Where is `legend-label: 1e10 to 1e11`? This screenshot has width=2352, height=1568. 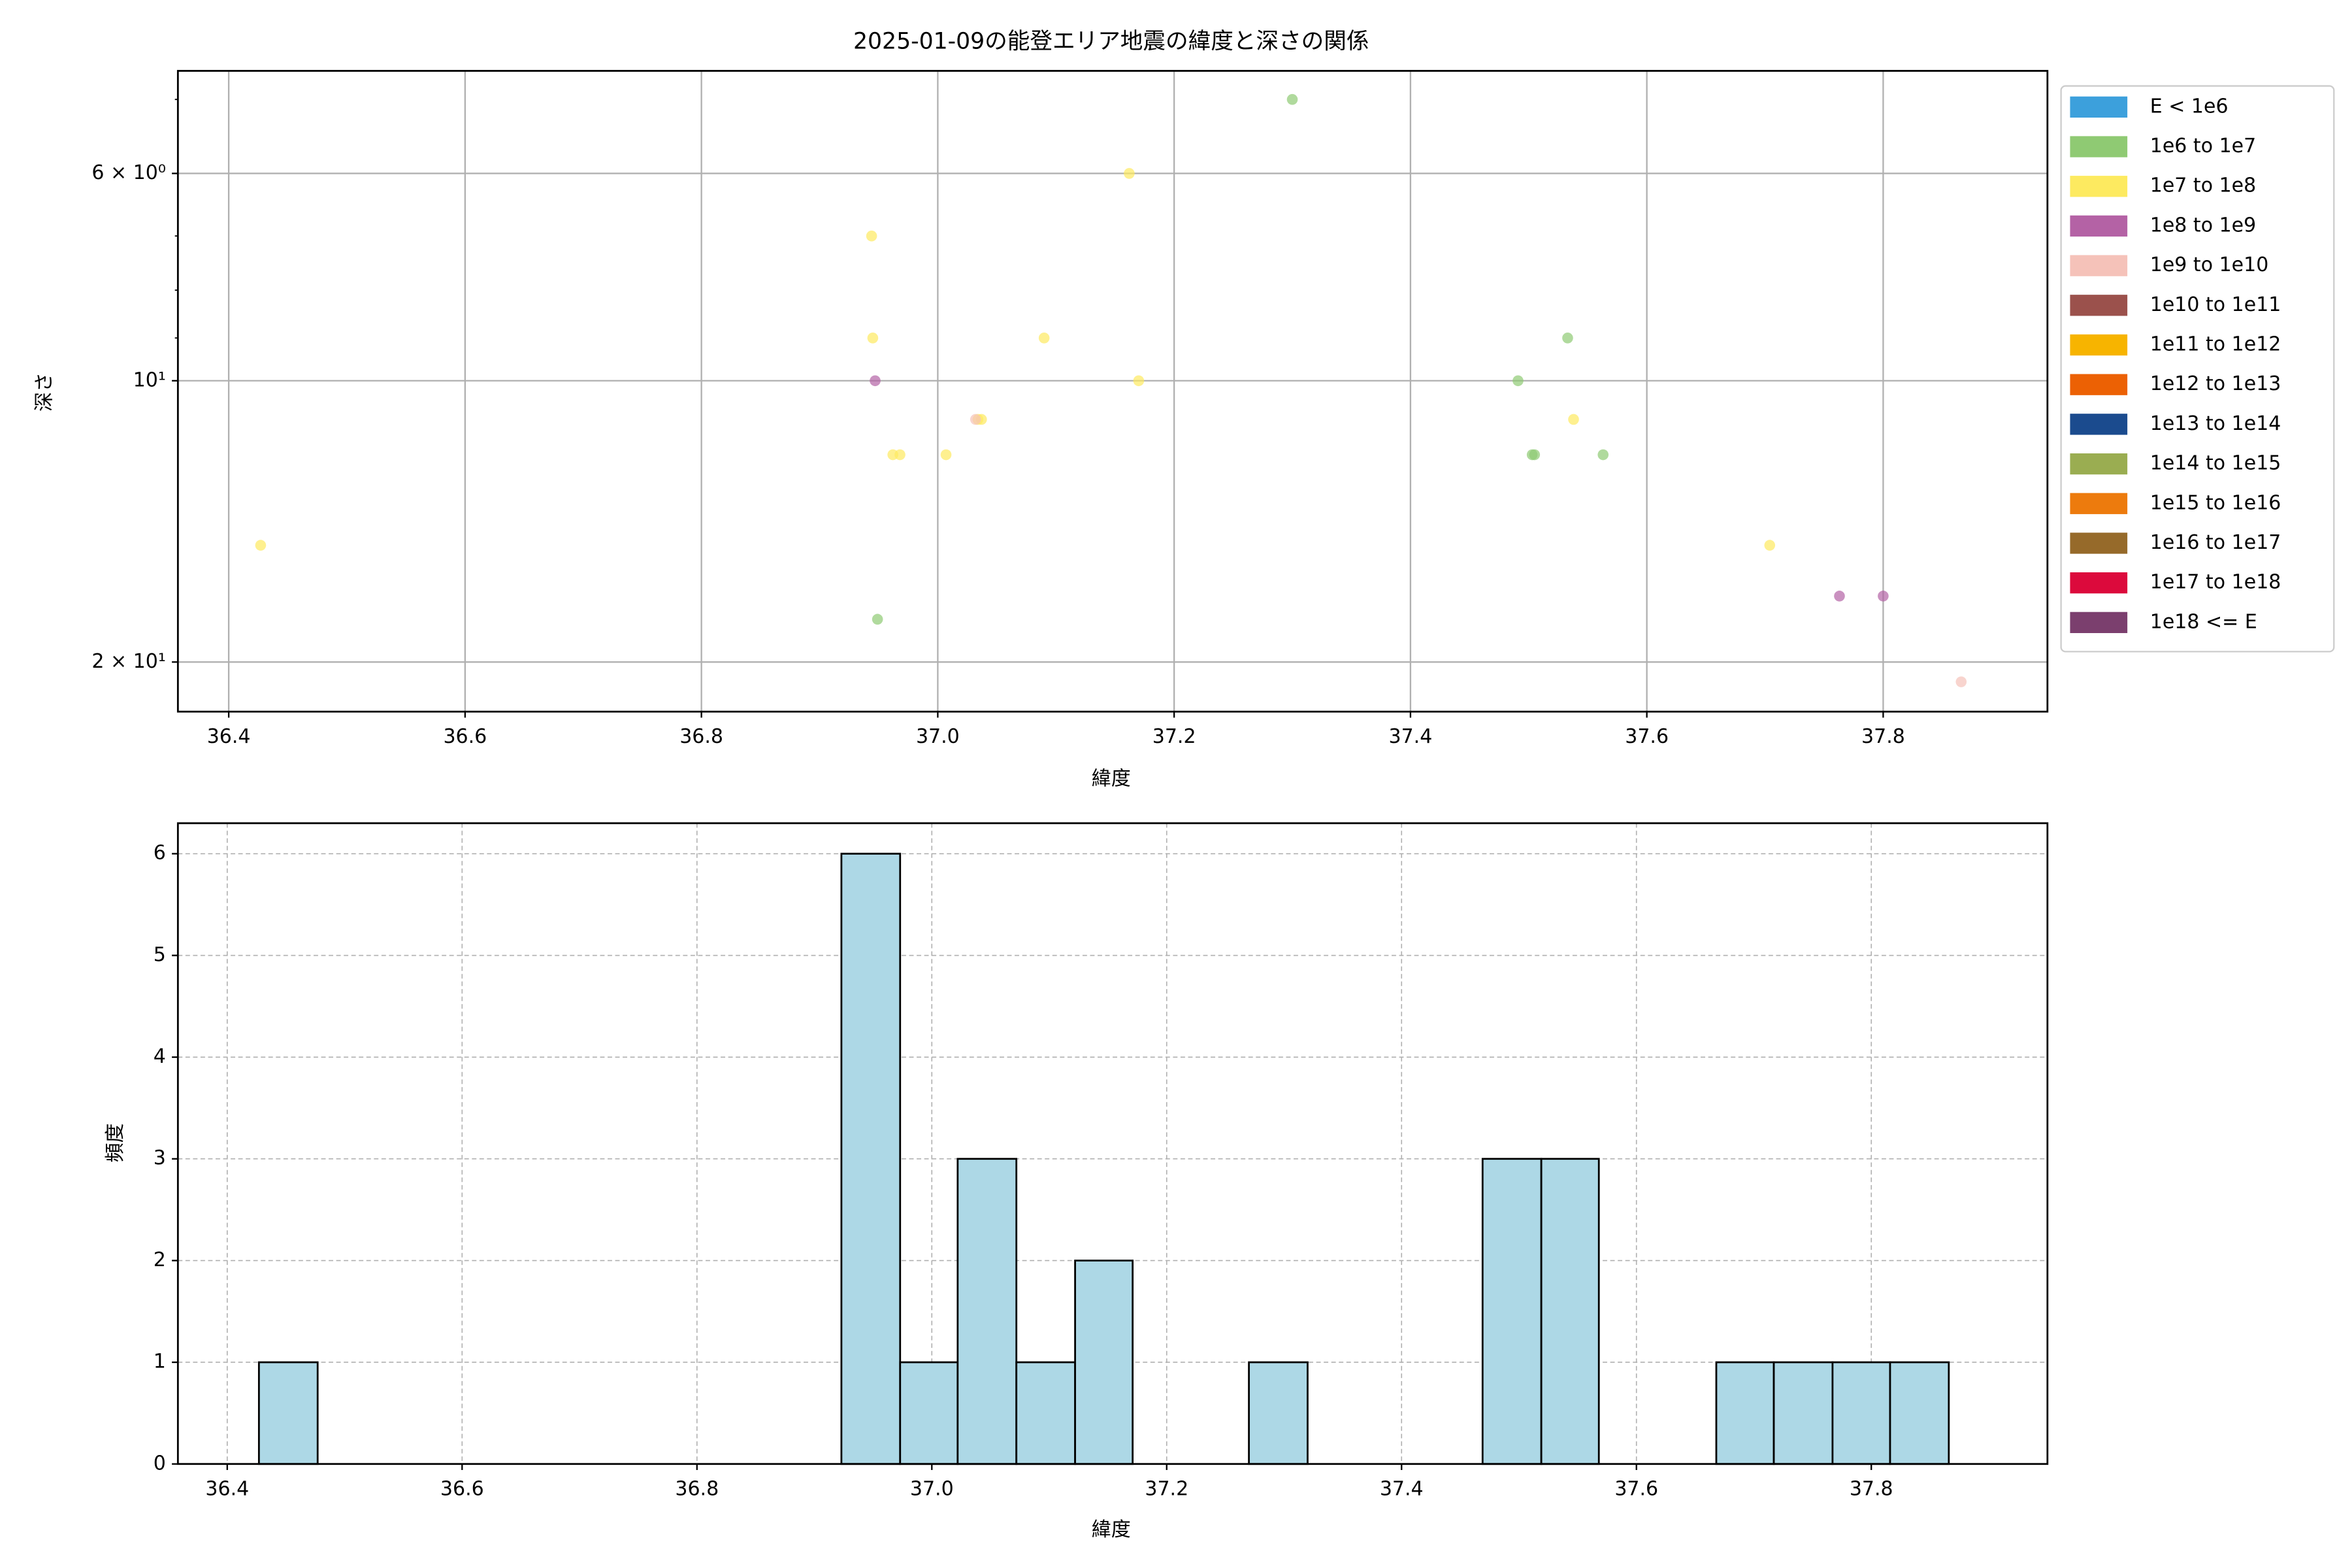 legend-label: 1e10 to 1e11 is located at coordinates (2215, 304).